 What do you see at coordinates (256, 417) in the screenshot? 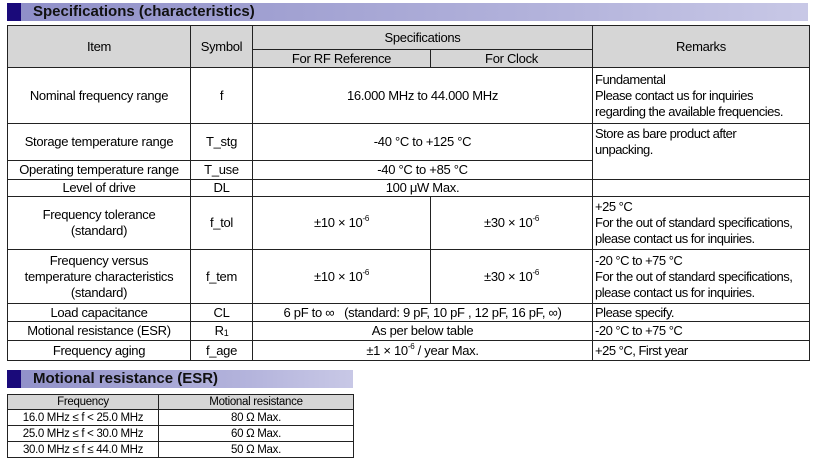
I see `resistance-cell: 80 Ω Max.` at bounding box center [256, 417].